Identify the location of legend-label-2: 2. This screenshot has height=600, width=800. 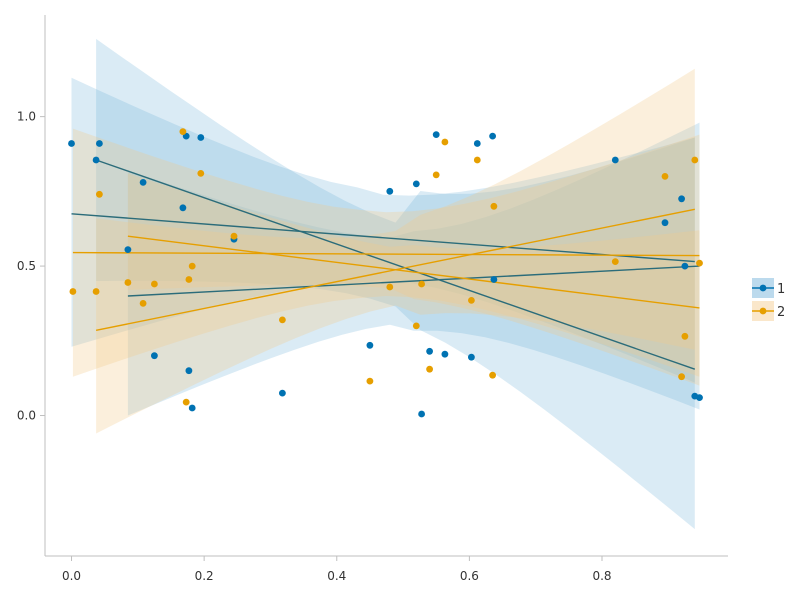
(781, 312).